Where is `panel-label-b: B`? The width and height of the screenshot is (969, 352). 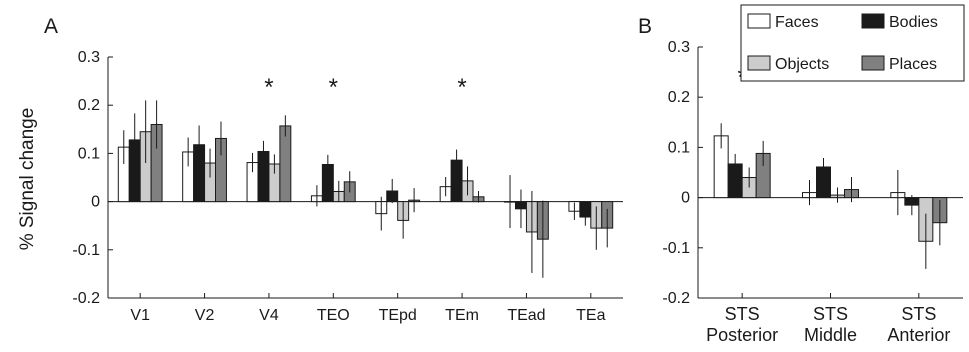
panel-label-b: B is located at coordinates (645, 26).